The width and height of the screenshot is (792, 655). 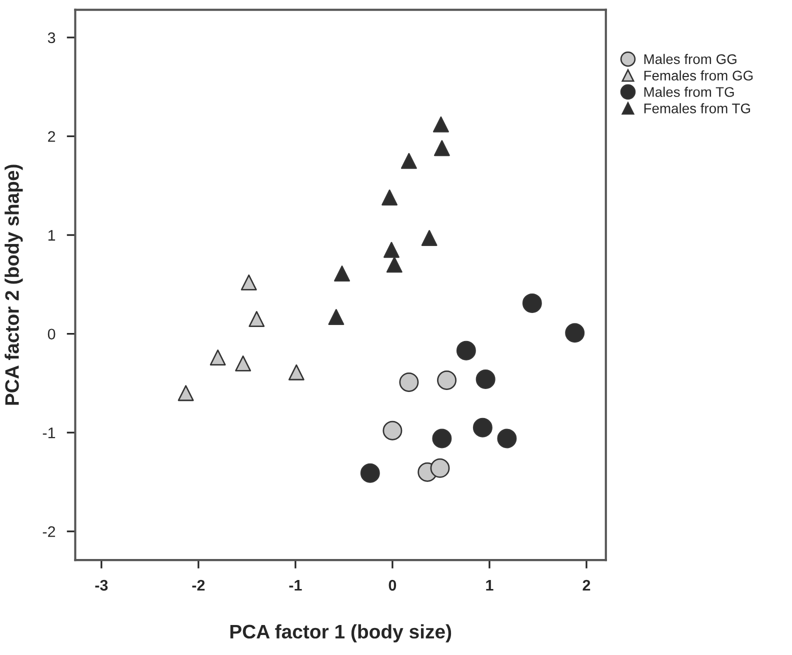 I want to click on x-tick-label: -1, so click(x=295, y=585).